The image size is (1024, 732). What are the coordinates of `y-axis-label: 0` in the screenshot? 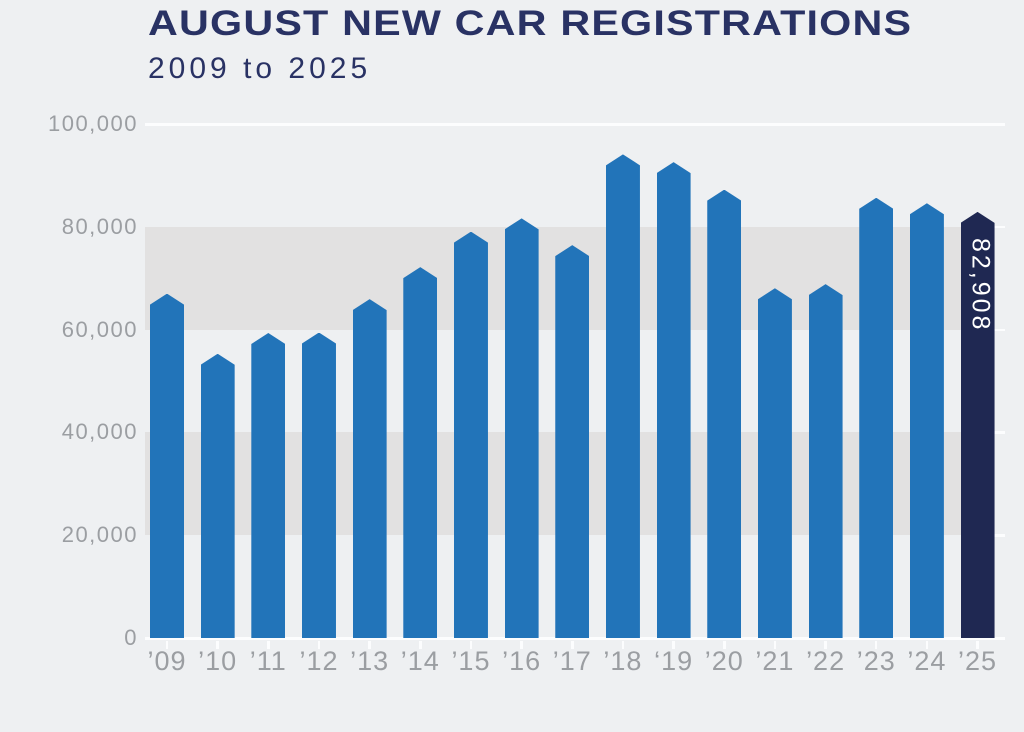 It's located at (131, 637).